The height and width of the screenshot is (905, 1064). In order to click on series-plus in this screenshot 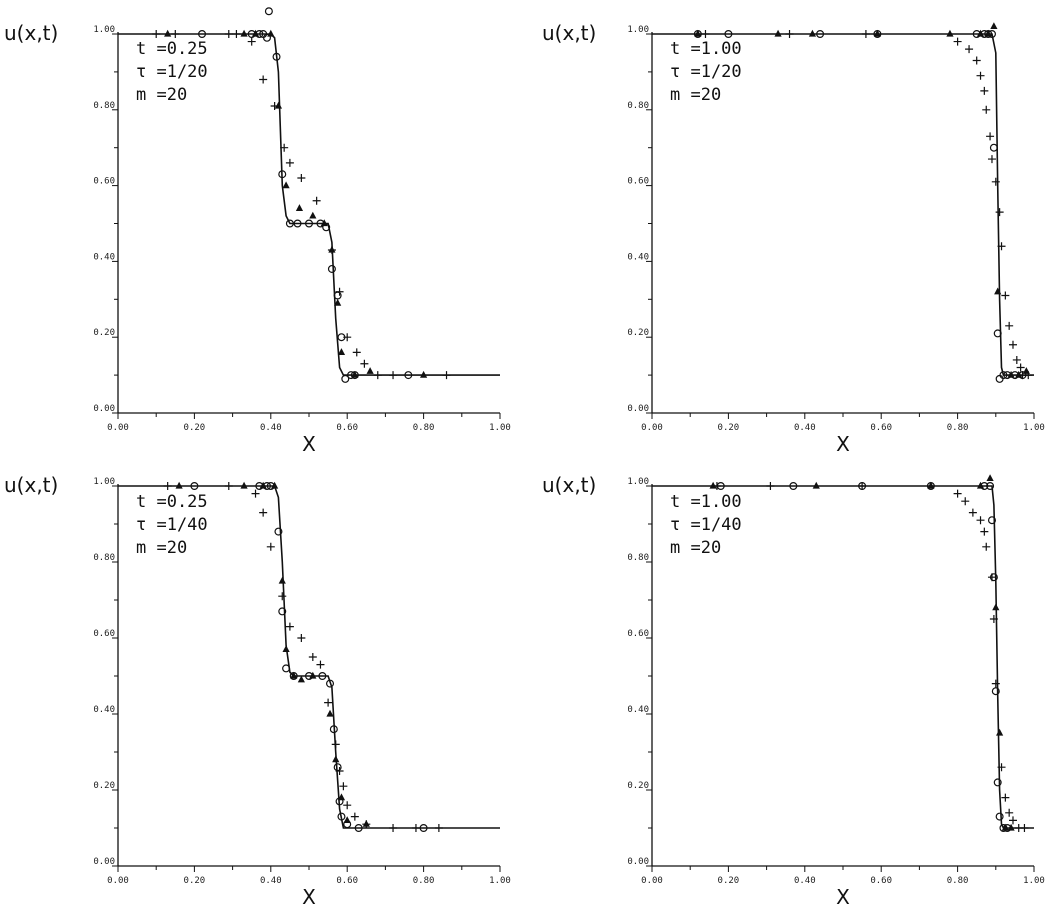, I will do `click(867, 205)`.